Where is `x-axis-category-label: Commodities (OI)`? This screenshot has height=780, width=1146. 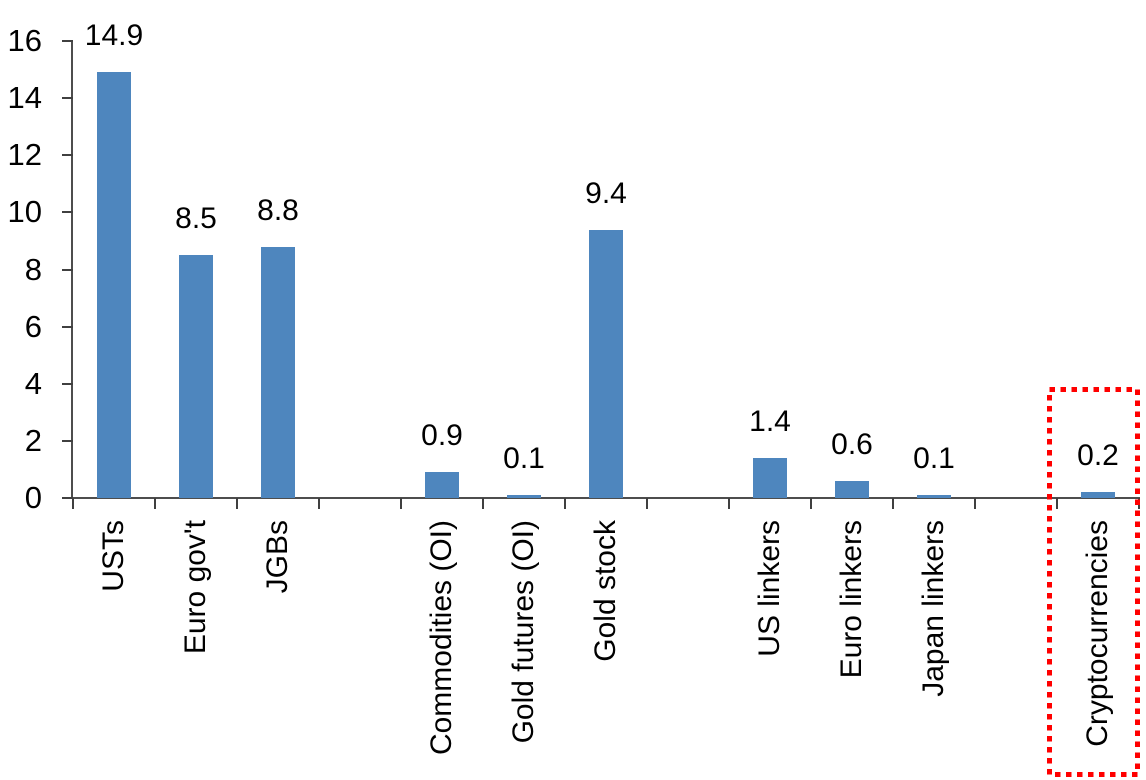
x-axis-category-label: Commodities (OI) is located at coordinates (441, 638).